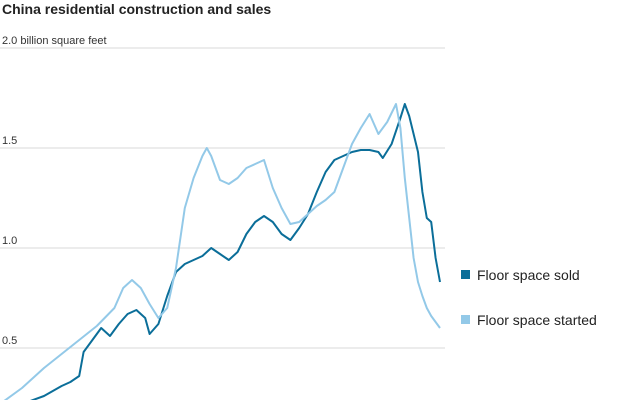 Image resolution: width=620 pixels, height=400 pixels. Describe the element at coordinates (9, 141) in the screenshot. I see `y-tick-label: 1.5` at that location.